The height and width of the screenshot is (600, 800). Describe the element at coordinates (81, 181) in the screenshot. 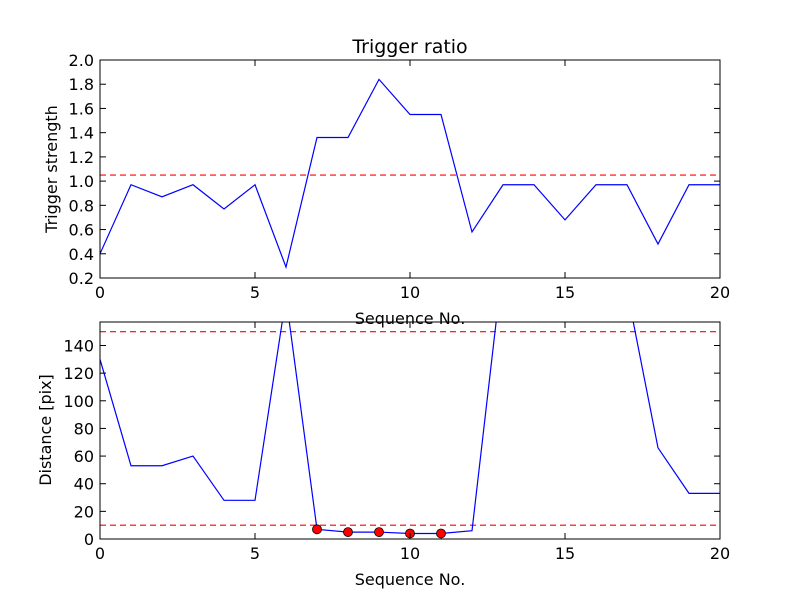

I see `y-tick-label: 1.0` at that location.